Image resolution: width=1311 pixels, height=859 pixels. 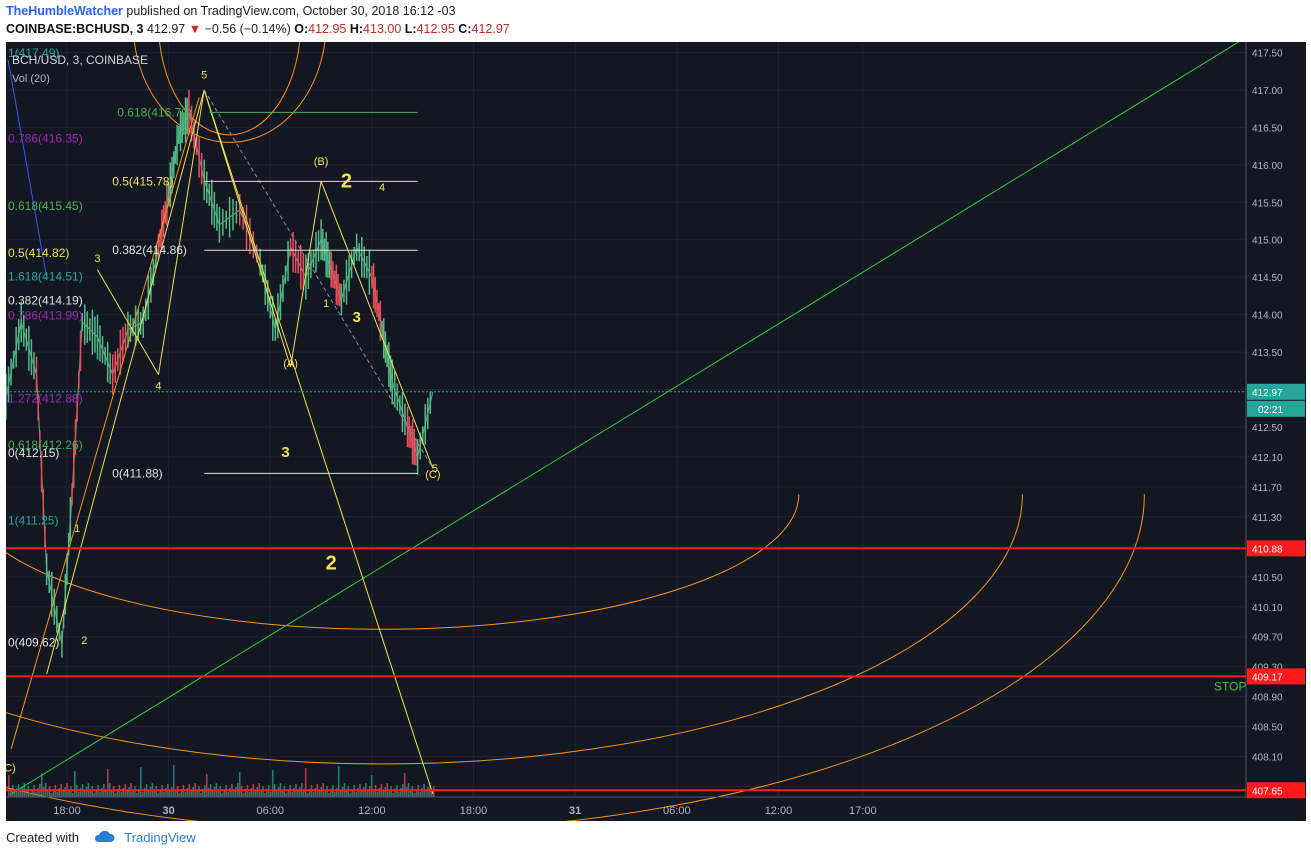 I want to click on dashed-trend-line, so click(x=318, y=279).